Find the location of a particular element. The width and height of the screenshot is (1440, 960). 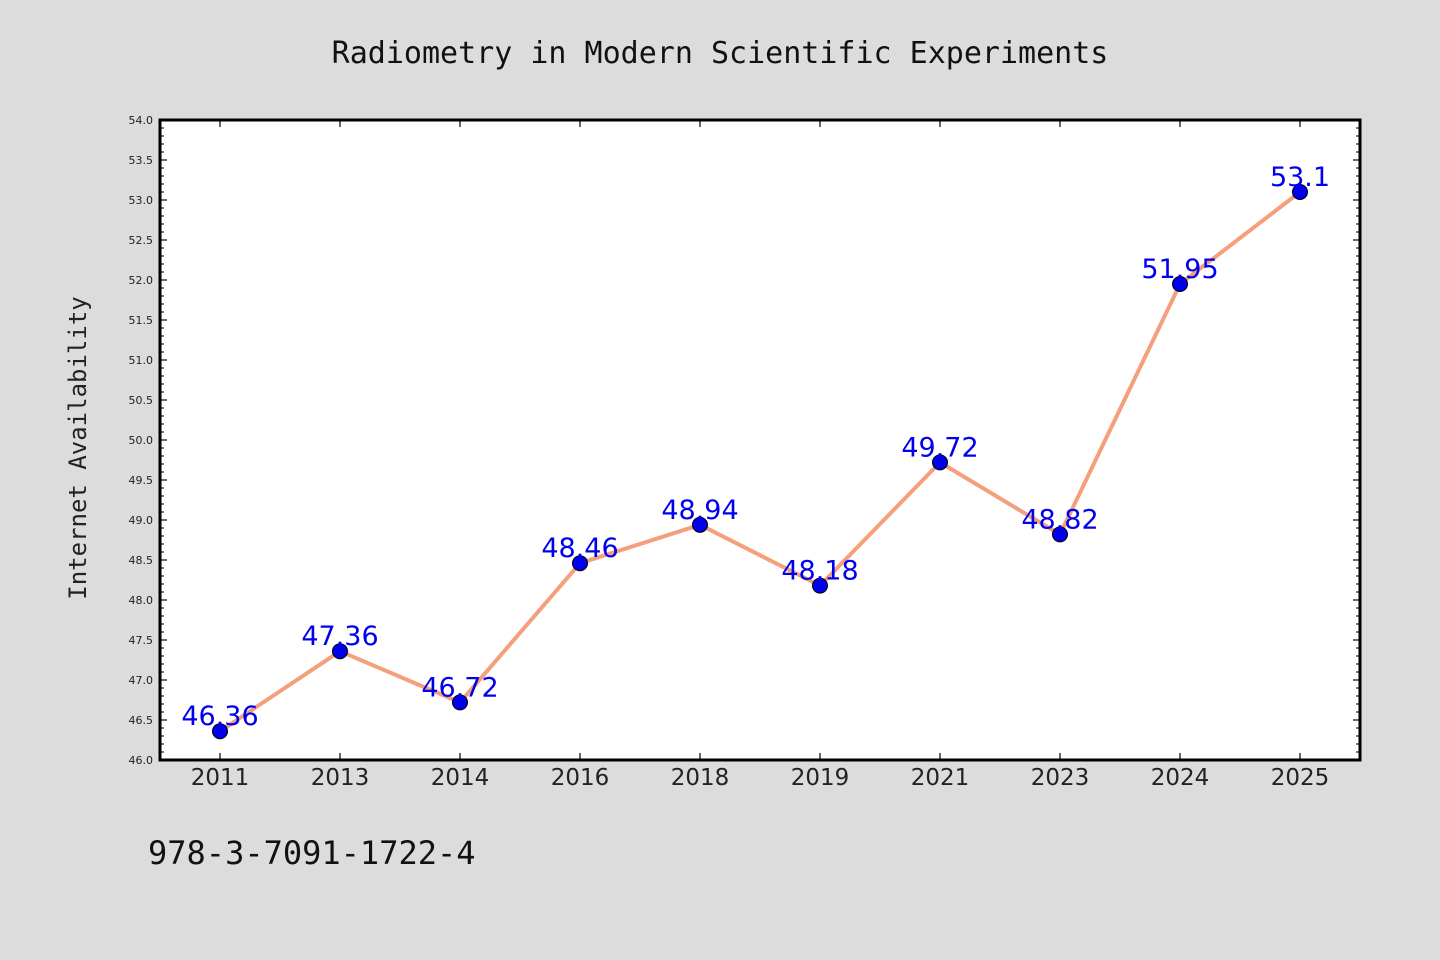

y-tick-label: 53.0 is located at coordinates (141, 200).